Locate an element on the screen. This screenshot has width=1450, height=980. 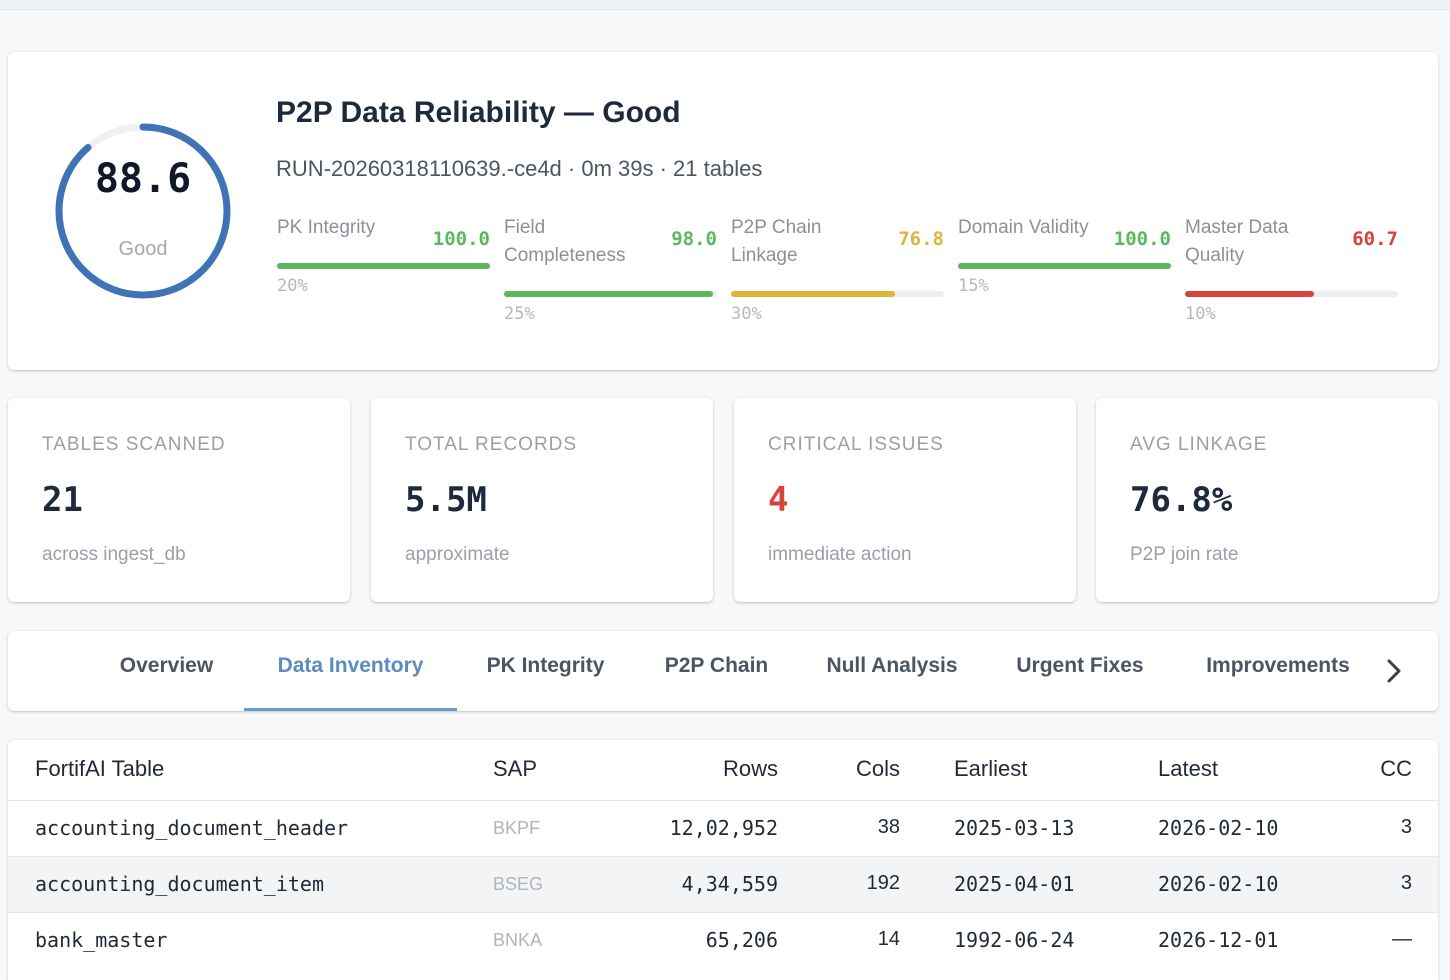
metric-weight: 30% is located at coordinates (746, 314).